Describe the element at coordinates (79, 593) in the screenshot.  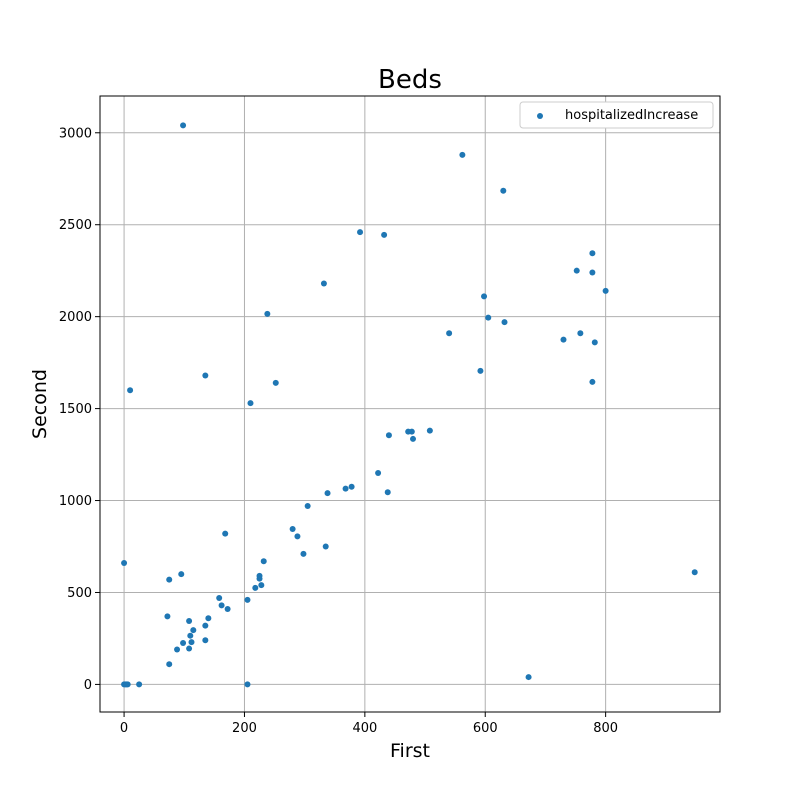
I see `y-tick-label: 500` at that location.